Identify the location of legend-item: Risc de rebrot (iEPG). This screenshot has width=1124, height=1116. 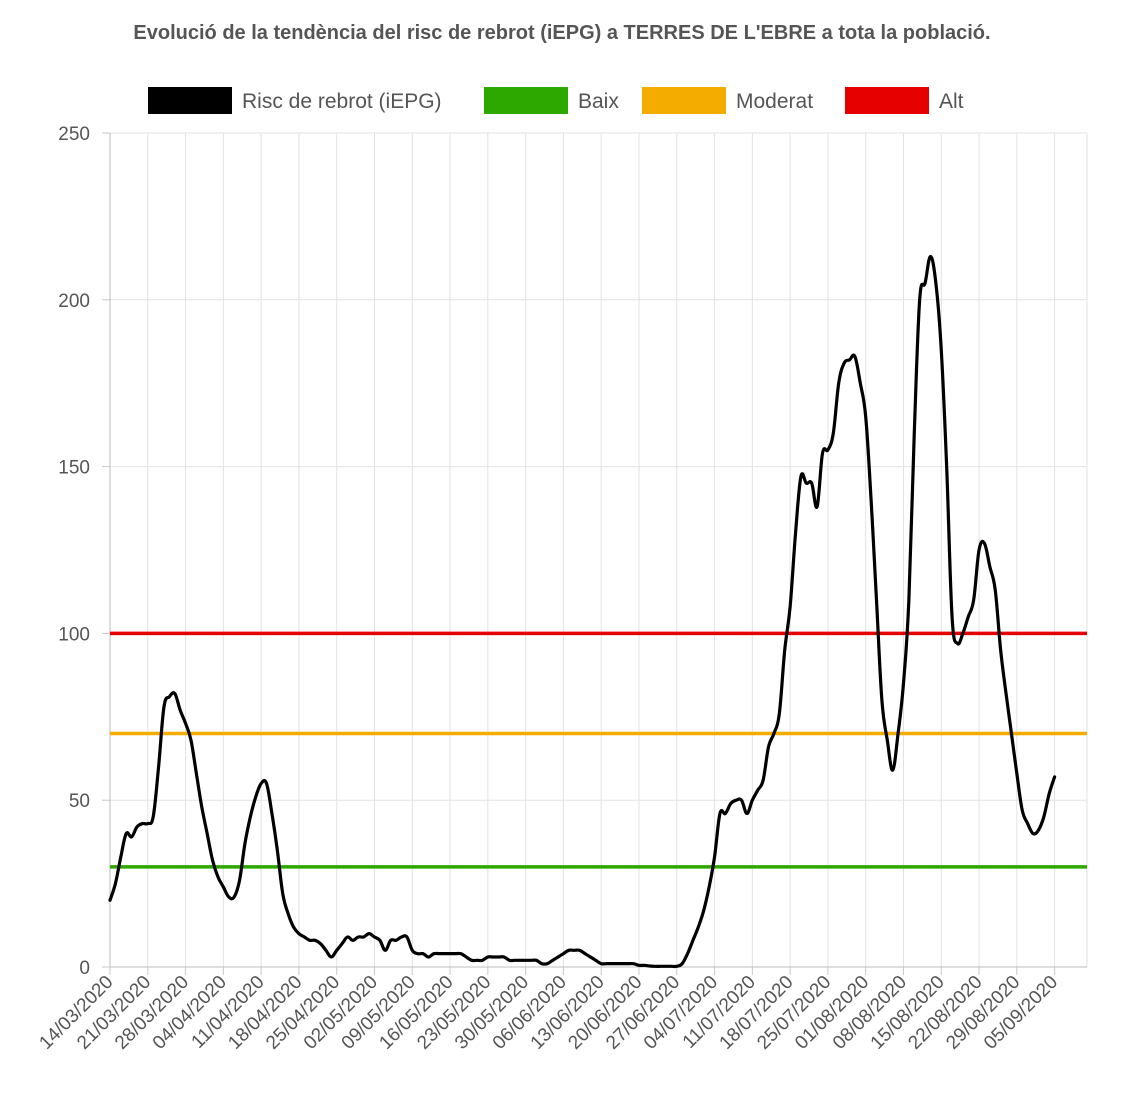
(295, 100).